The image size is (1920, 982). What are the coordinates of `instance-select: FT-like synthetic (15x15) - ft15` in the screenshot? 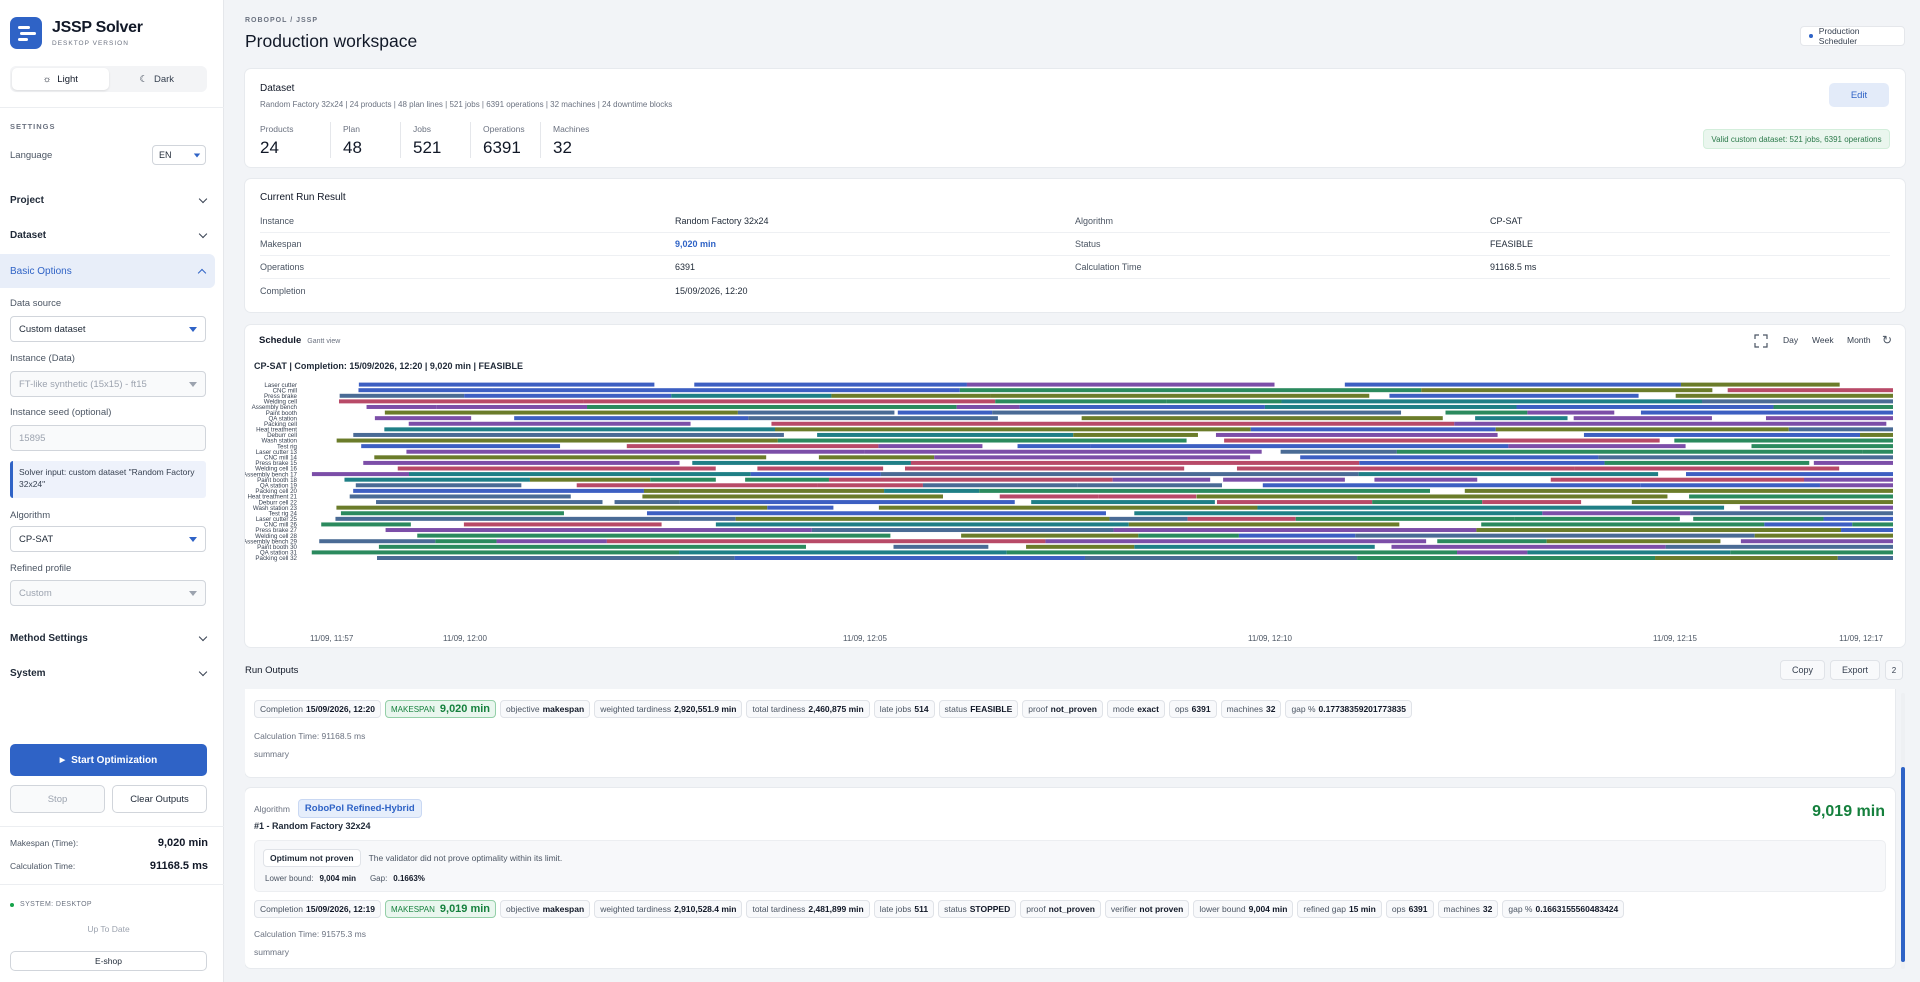 It's located at (108, 384).